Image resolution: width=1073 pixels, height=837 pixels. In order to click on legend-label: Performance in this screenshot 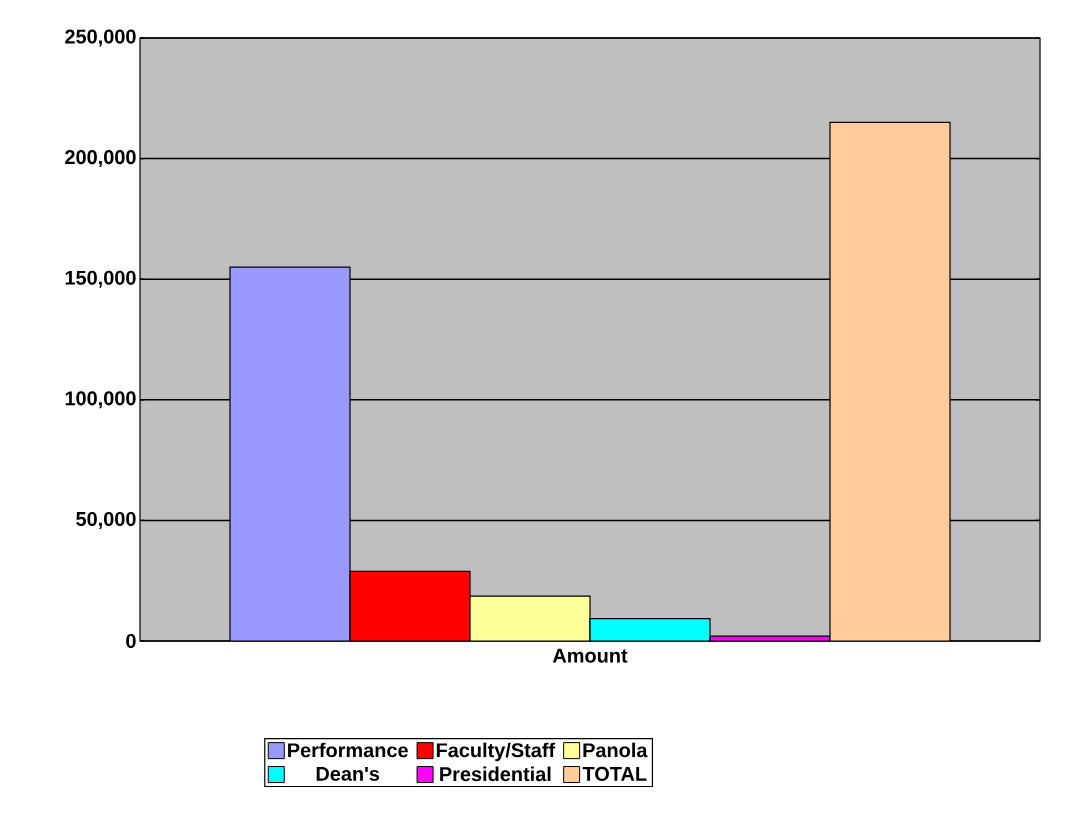, I will do `click(348, 750)`.